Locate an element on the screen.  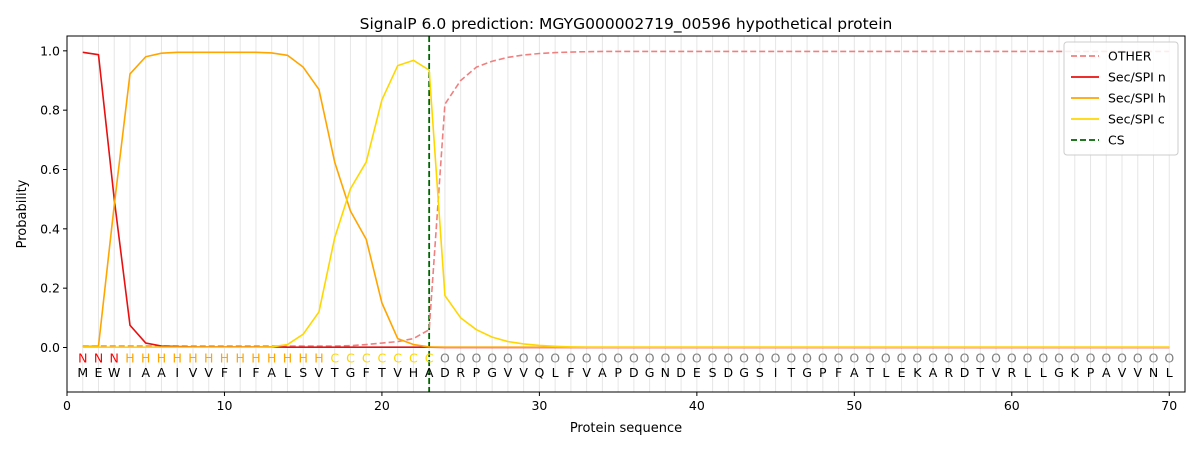
x-axis-label: Protein sequence is located at coordinates (626, 428).